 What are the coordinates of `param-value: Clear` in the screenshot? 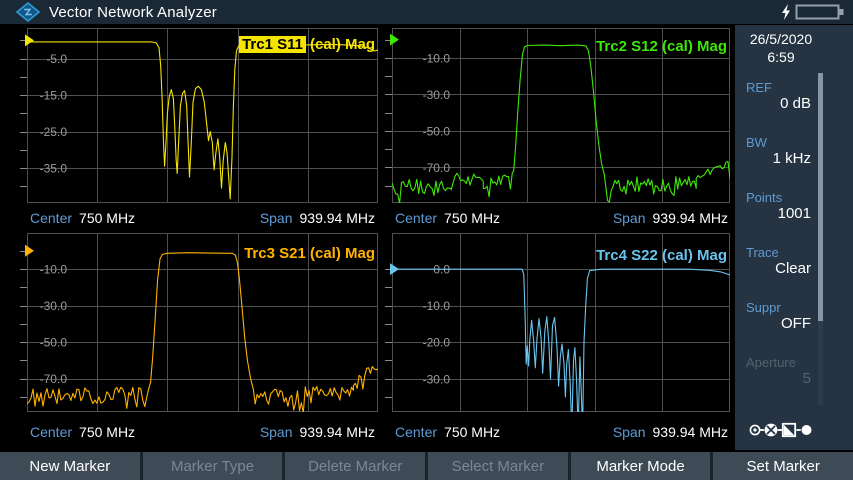 It's located at (793, 268).